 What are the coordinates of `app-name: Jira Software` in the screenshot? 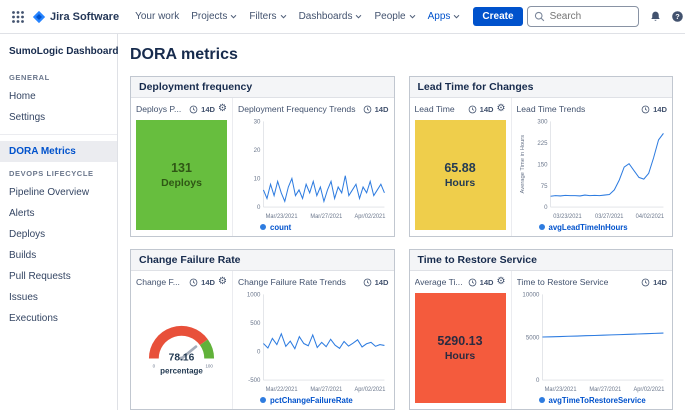 It's located at (85, 16).